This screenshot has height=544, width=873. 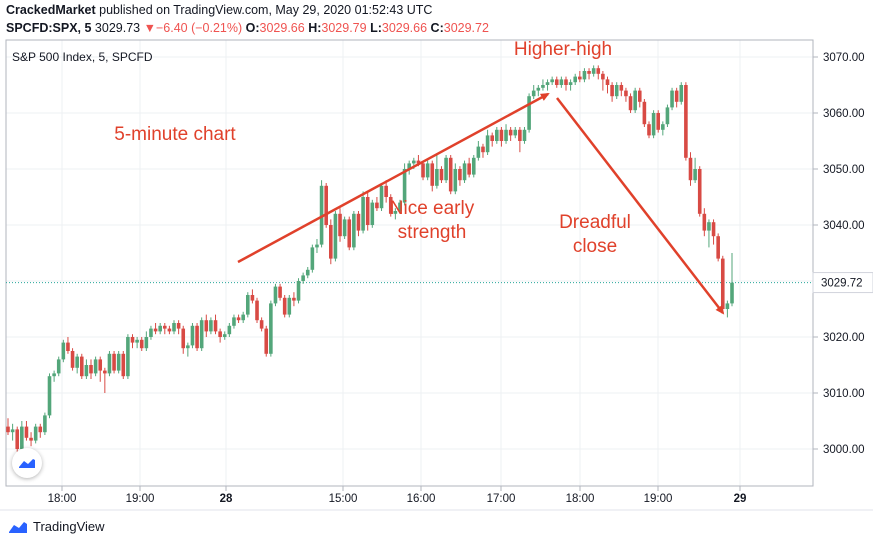 I want to click on y-tick-label: 3000.00, so click(x=844, y=450).